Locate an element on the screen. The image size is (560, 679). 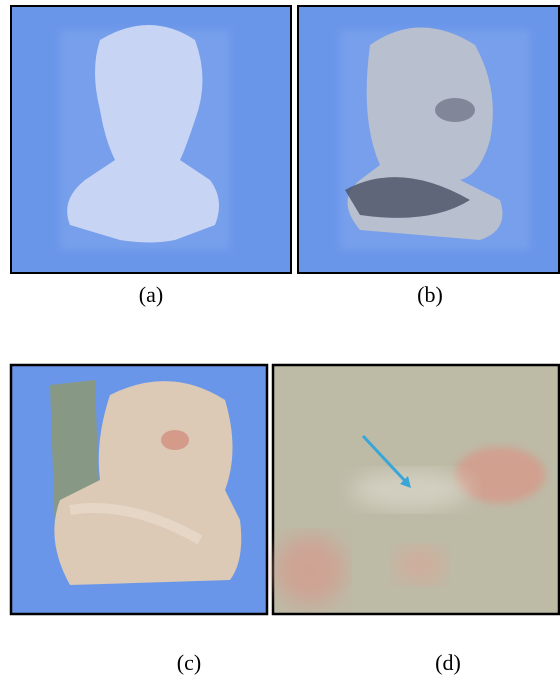
caption: (c) is located at coordinates (189, 662).